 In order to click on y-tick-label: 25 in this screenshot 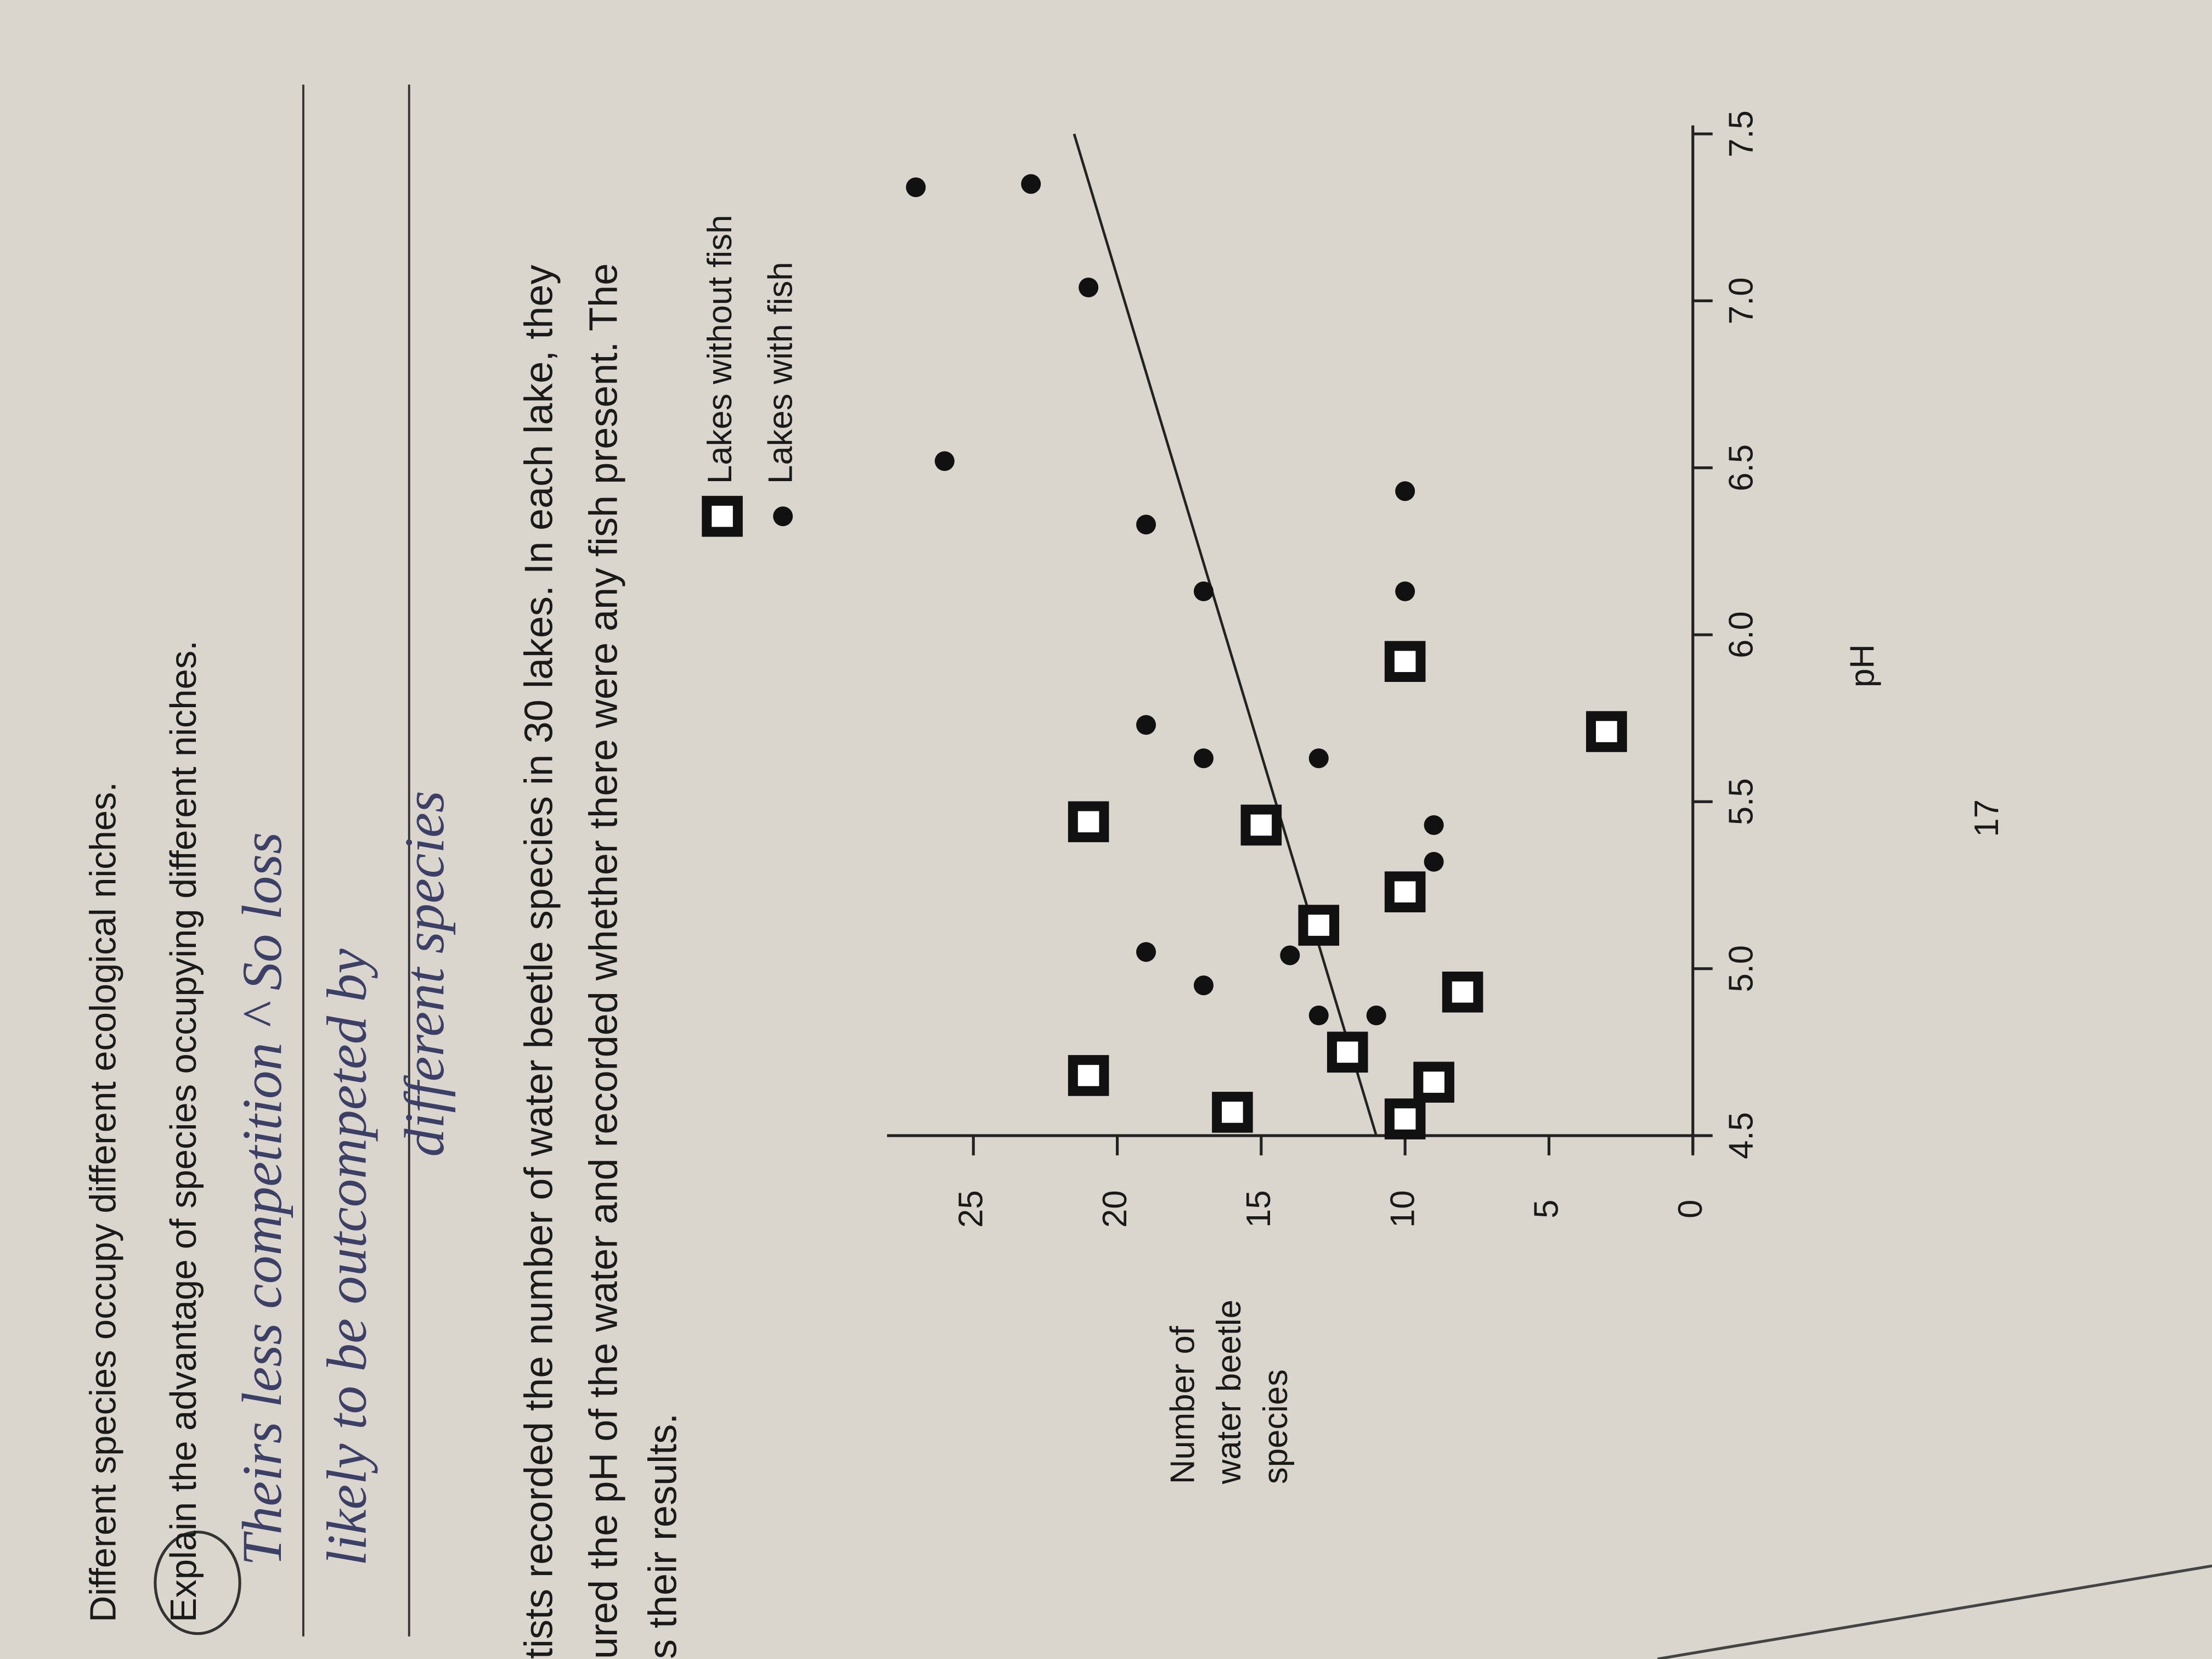, I will do `click(971, 1209)`.